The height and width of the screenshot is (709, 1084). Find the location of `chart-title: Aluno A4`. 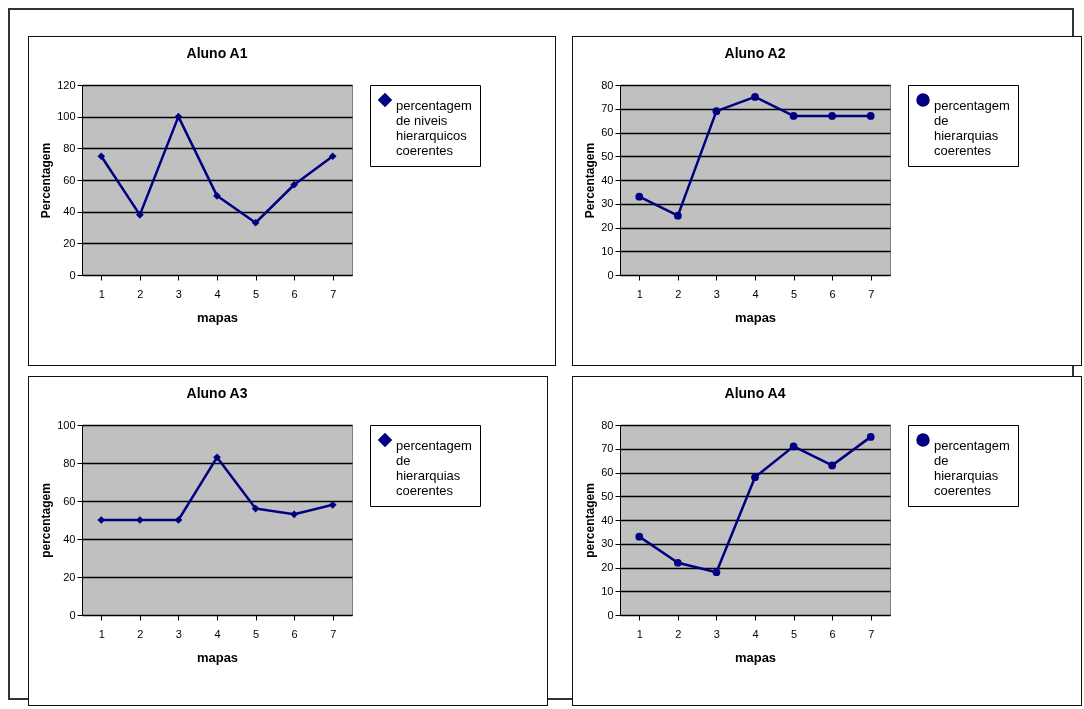

chart-title: Aluno A4 is located at coordinates (755, 393).